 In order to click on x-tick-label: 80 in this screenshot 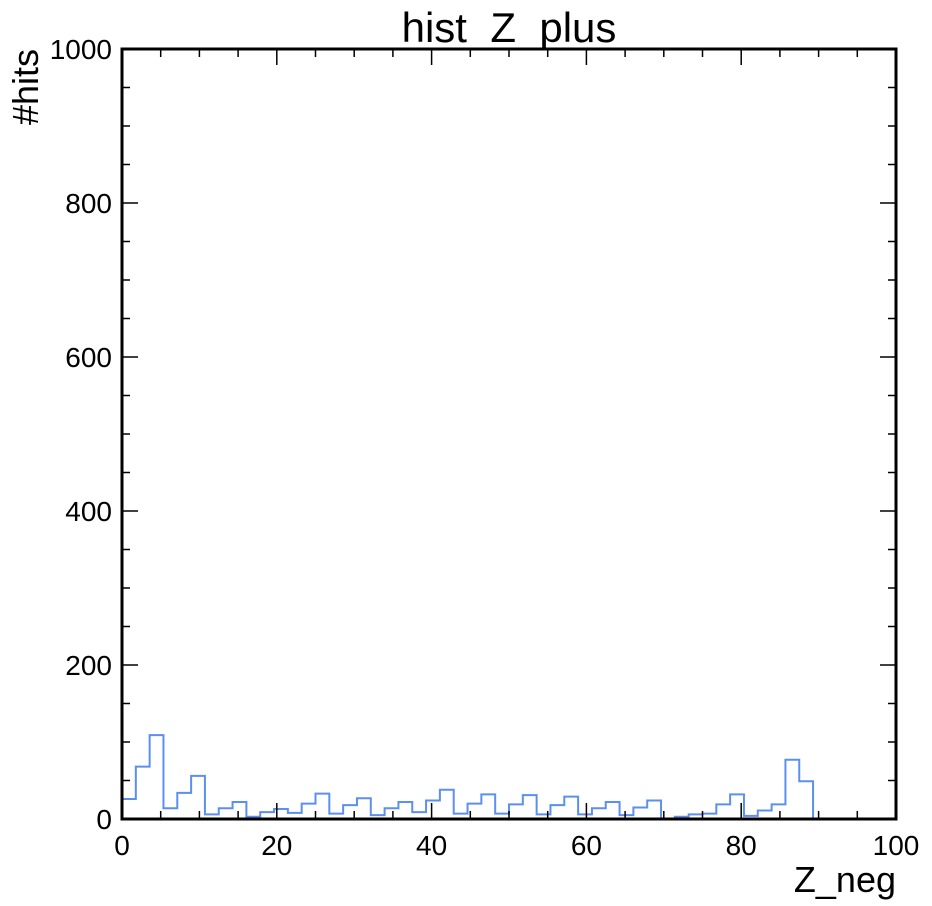, I will do `click(741, 845)`.